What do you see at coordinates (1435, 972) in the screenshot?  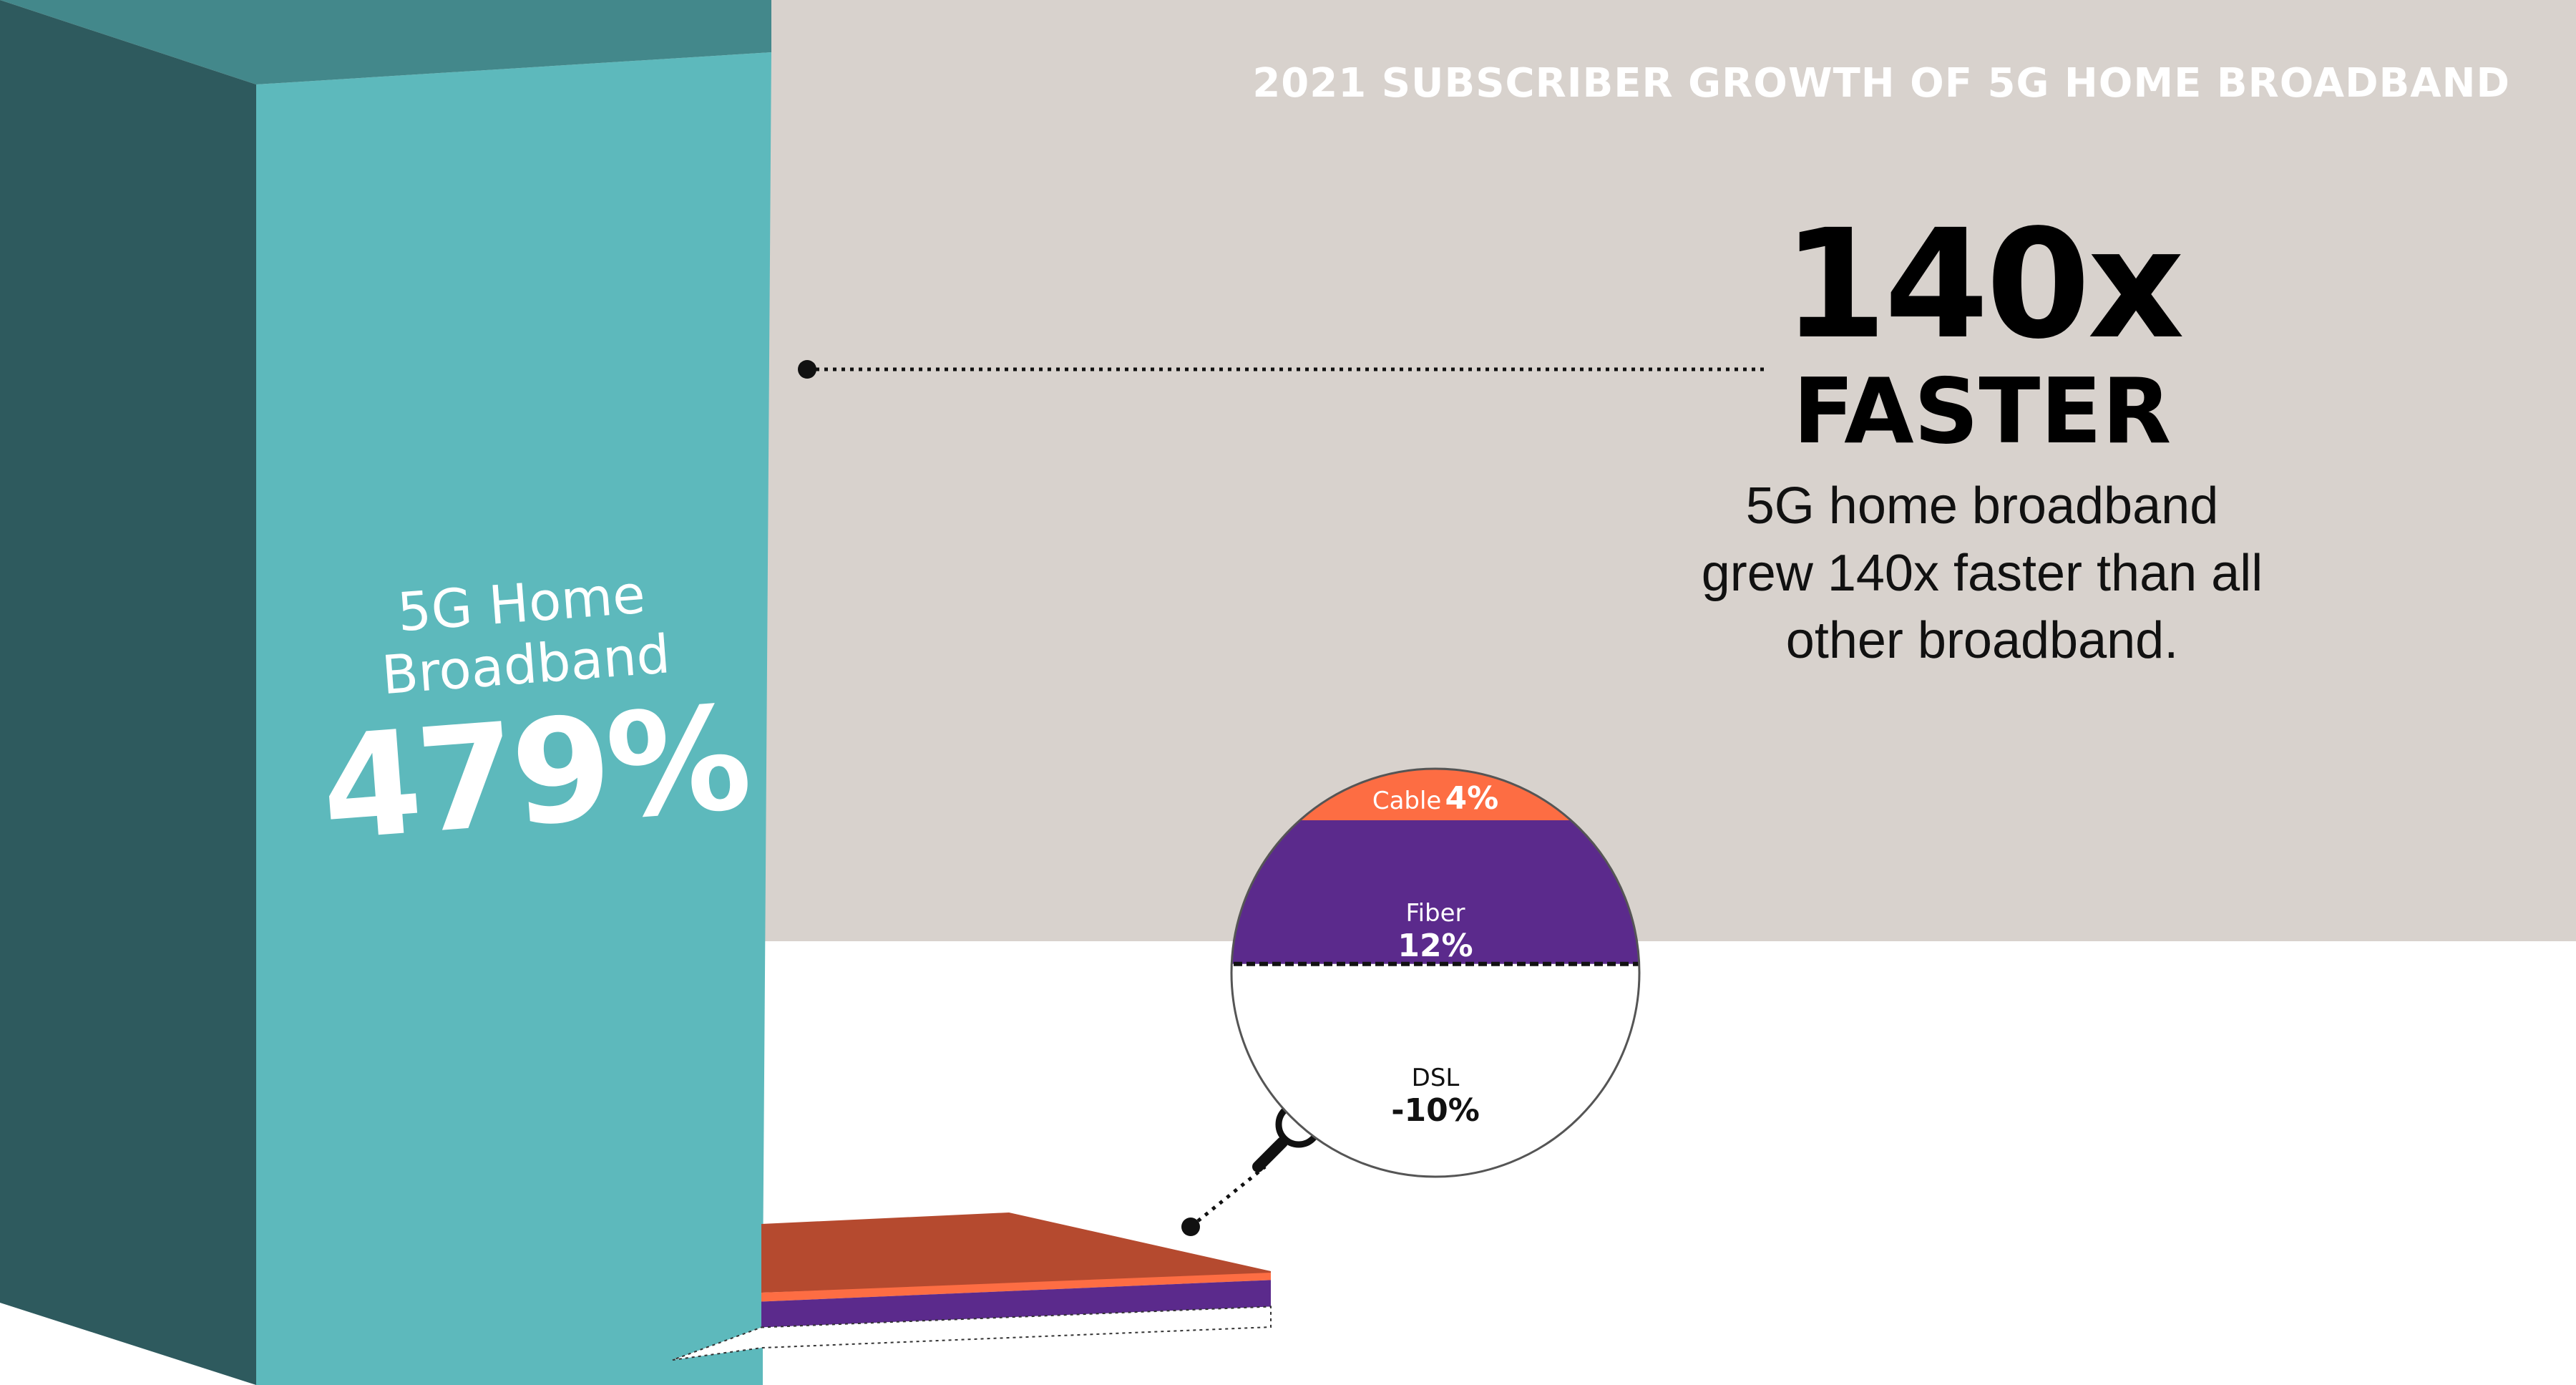 I see `zoom-circle-outline` at bounding box center [1435, 972].